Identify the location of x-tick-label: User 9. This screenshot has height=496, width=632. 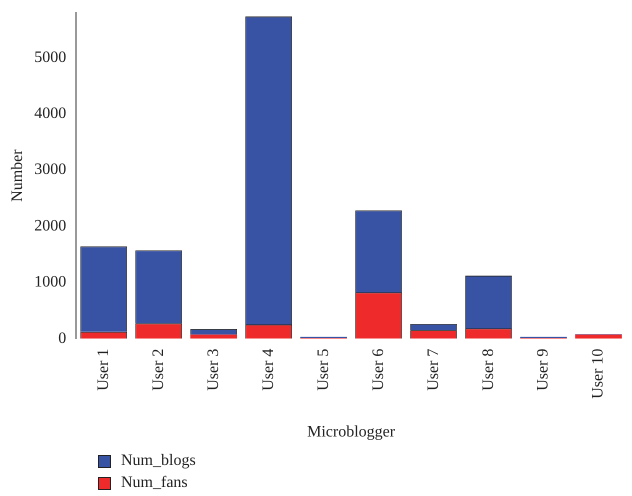
(543, 369).